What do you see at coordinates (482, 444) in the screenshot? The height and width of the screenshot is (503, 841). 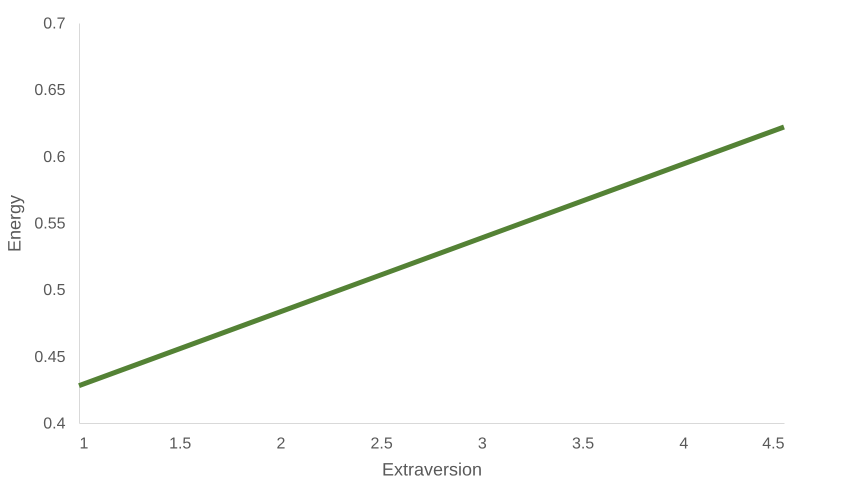 I see `x-tick-label: 3` at bounding box center [482, 444].